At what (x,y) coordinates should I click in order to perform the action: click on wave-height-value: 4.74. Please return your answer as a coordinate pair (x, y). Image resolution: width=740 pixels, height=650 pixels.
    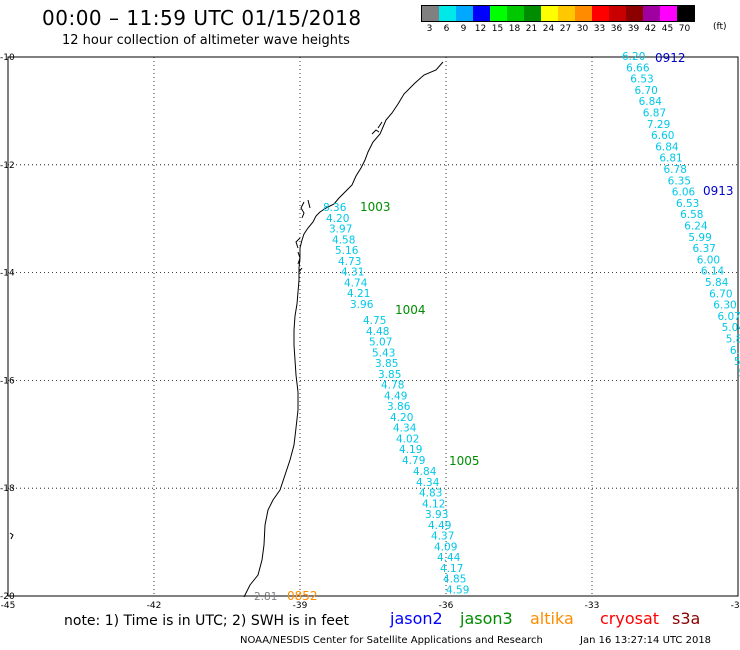
    Looking at the image, I should click on (356, 283).